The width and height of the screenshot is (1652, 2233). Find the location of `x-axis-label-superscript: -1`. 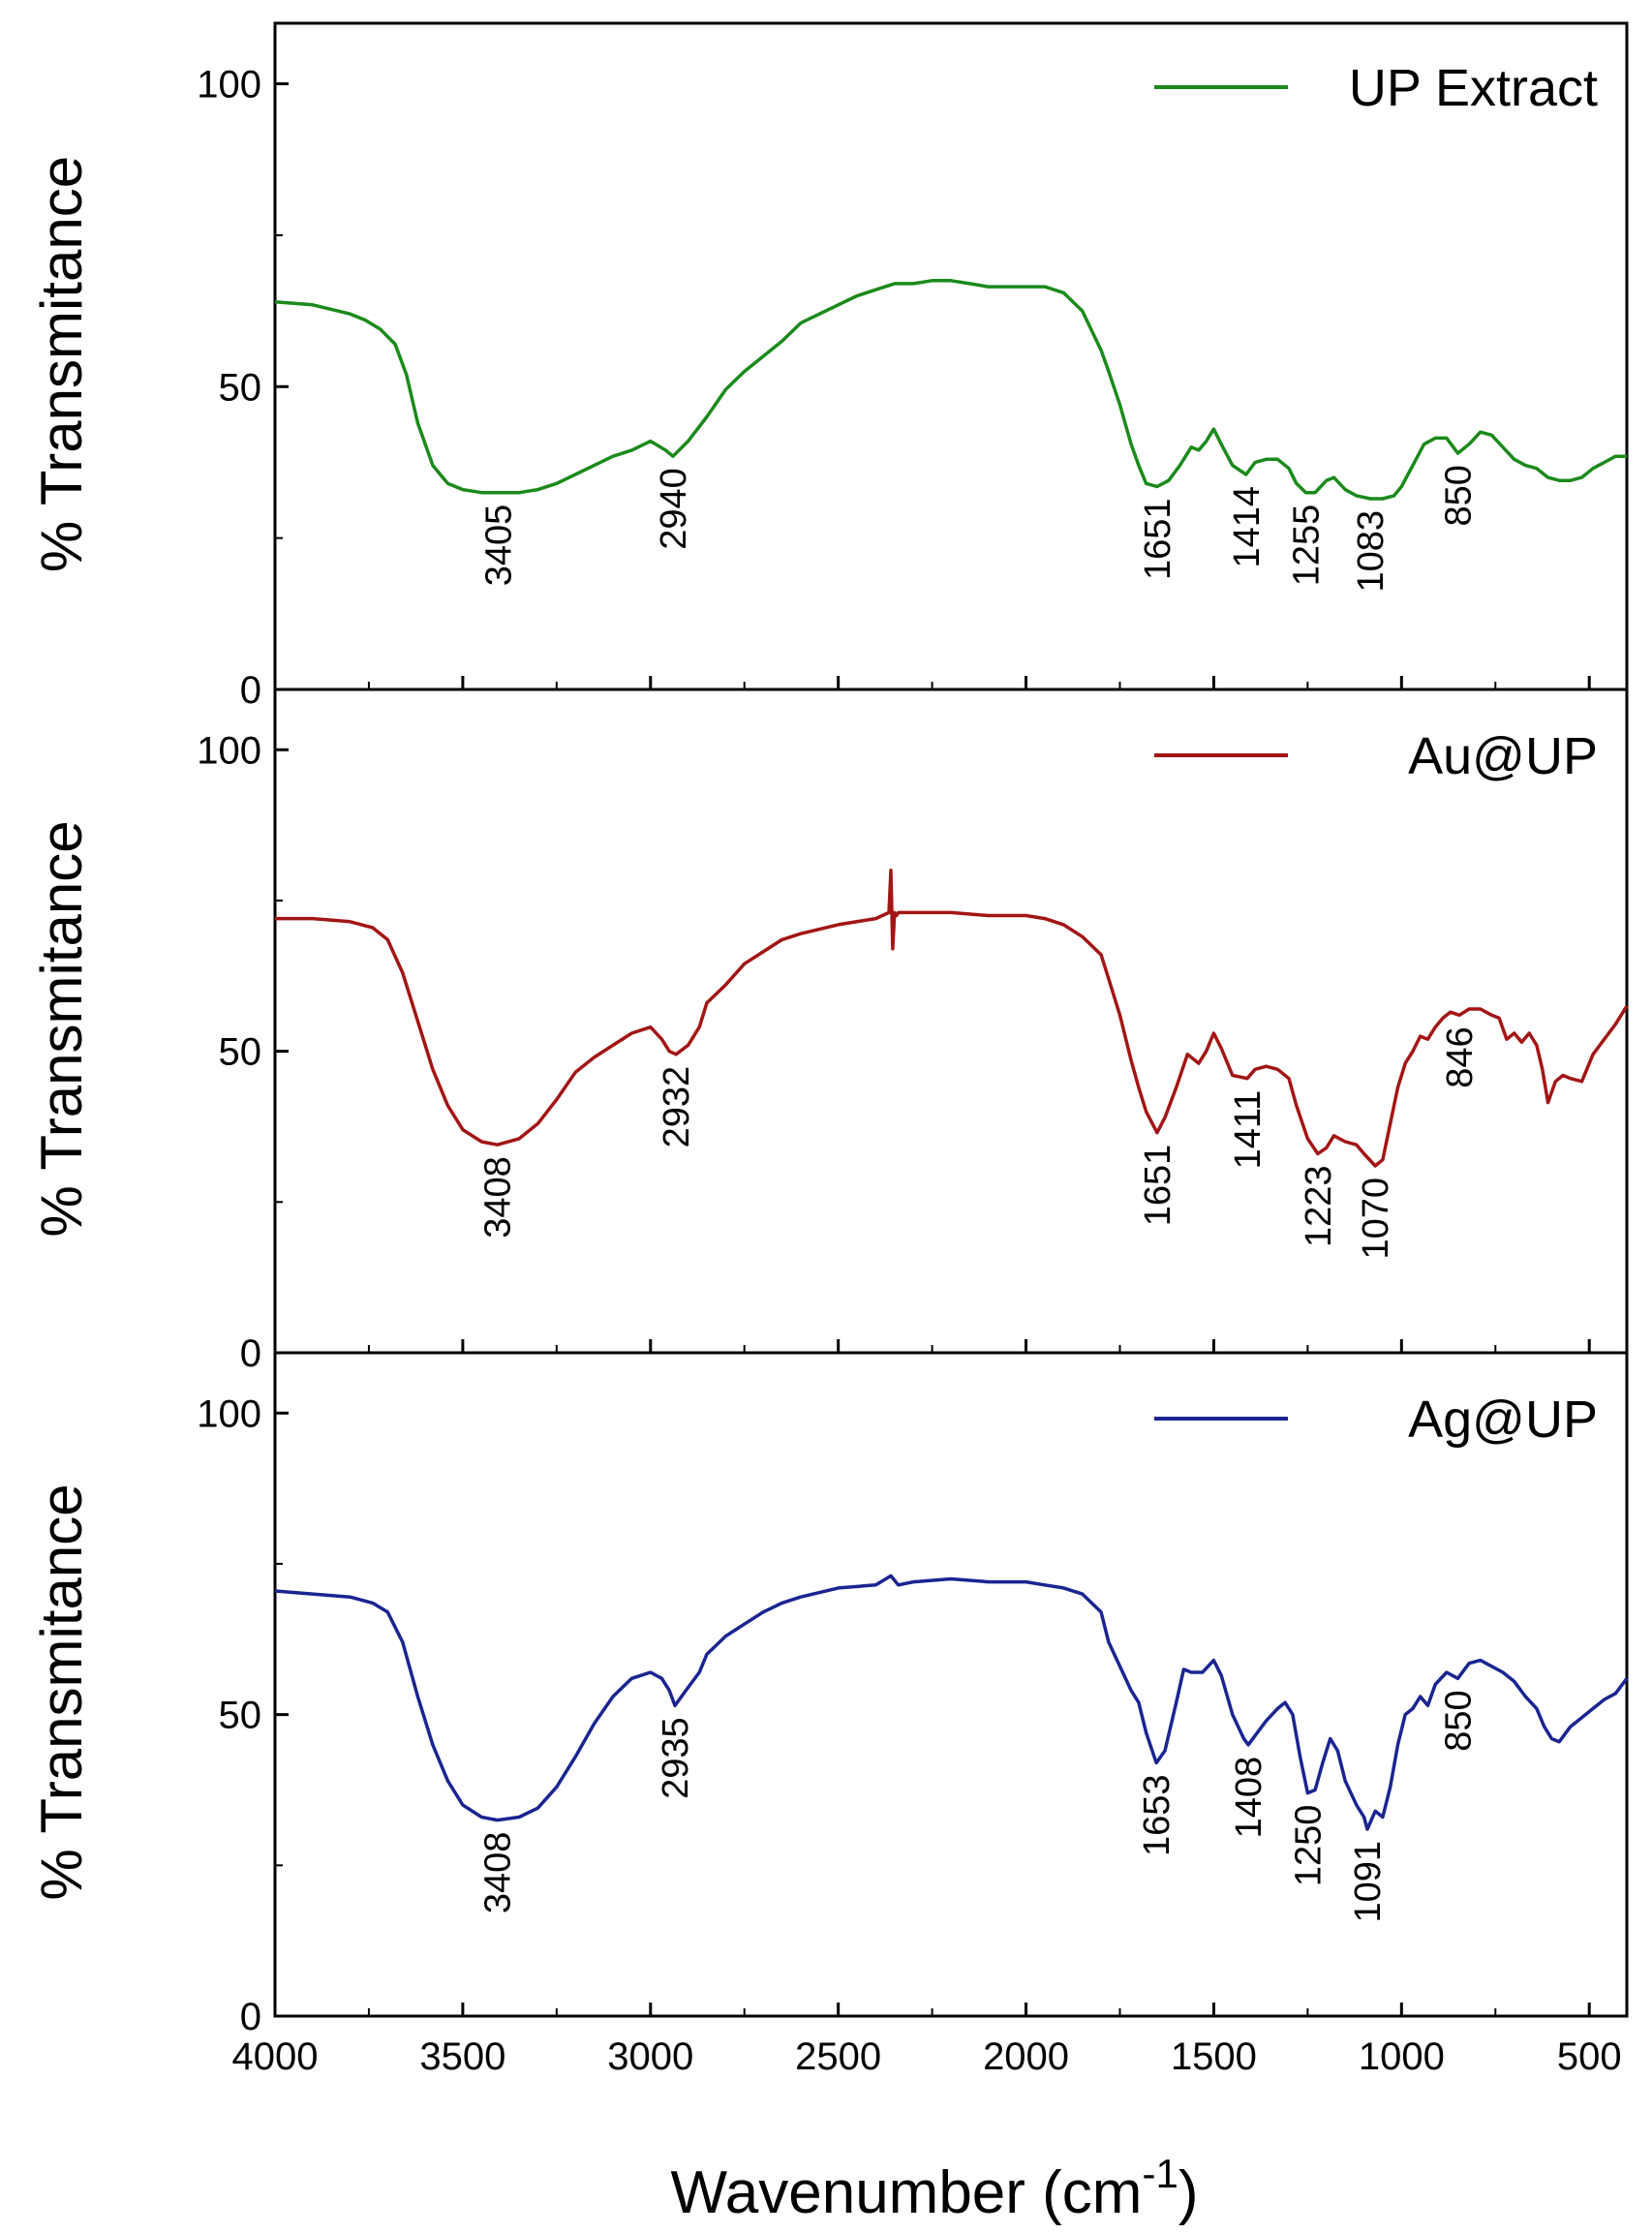

x-axis-label-superscript: -1 is located at coordinates (1160, 2173).